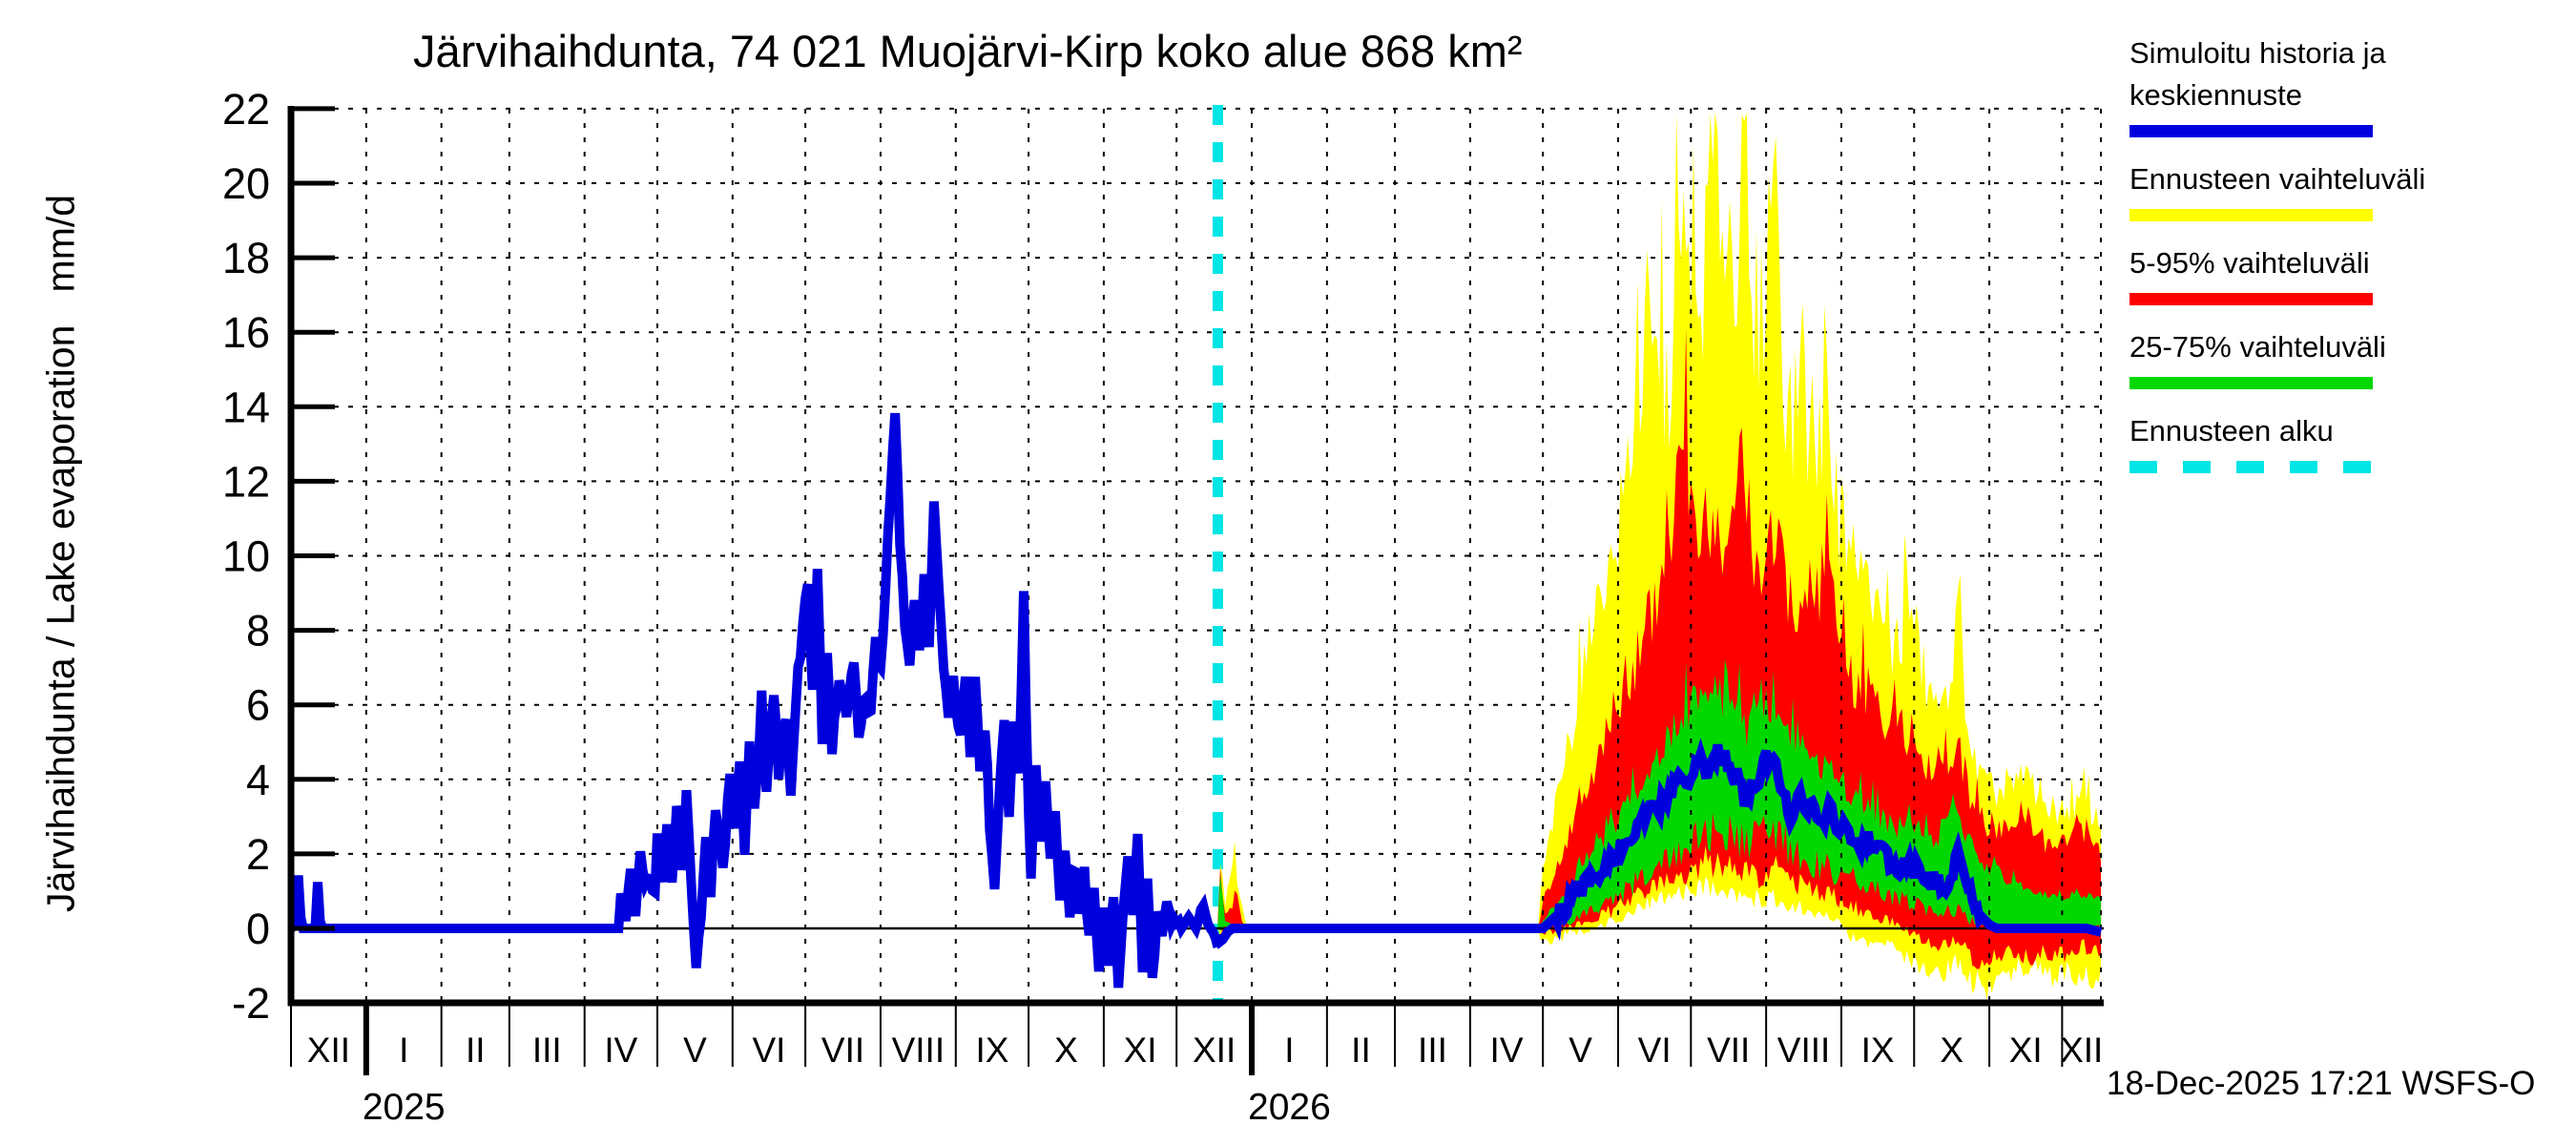 The image size is (2576, 1145). Describe the element at coordinates (2251, 467) in the screenshot. I see `forecast-start-swatch` at that location.